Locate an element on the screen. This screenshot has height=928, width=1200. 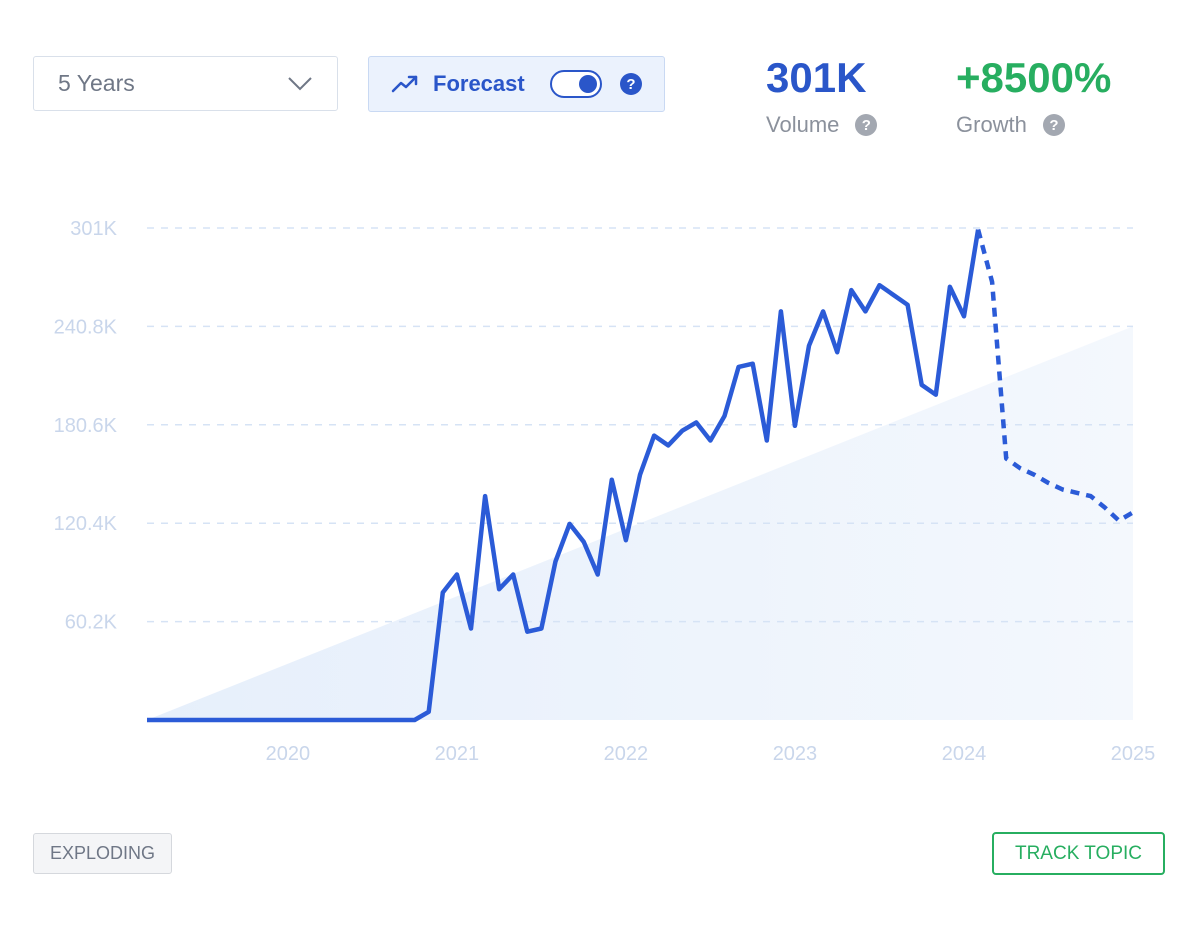
x-tick-label: 2020 is located at coordinates (288, 754).